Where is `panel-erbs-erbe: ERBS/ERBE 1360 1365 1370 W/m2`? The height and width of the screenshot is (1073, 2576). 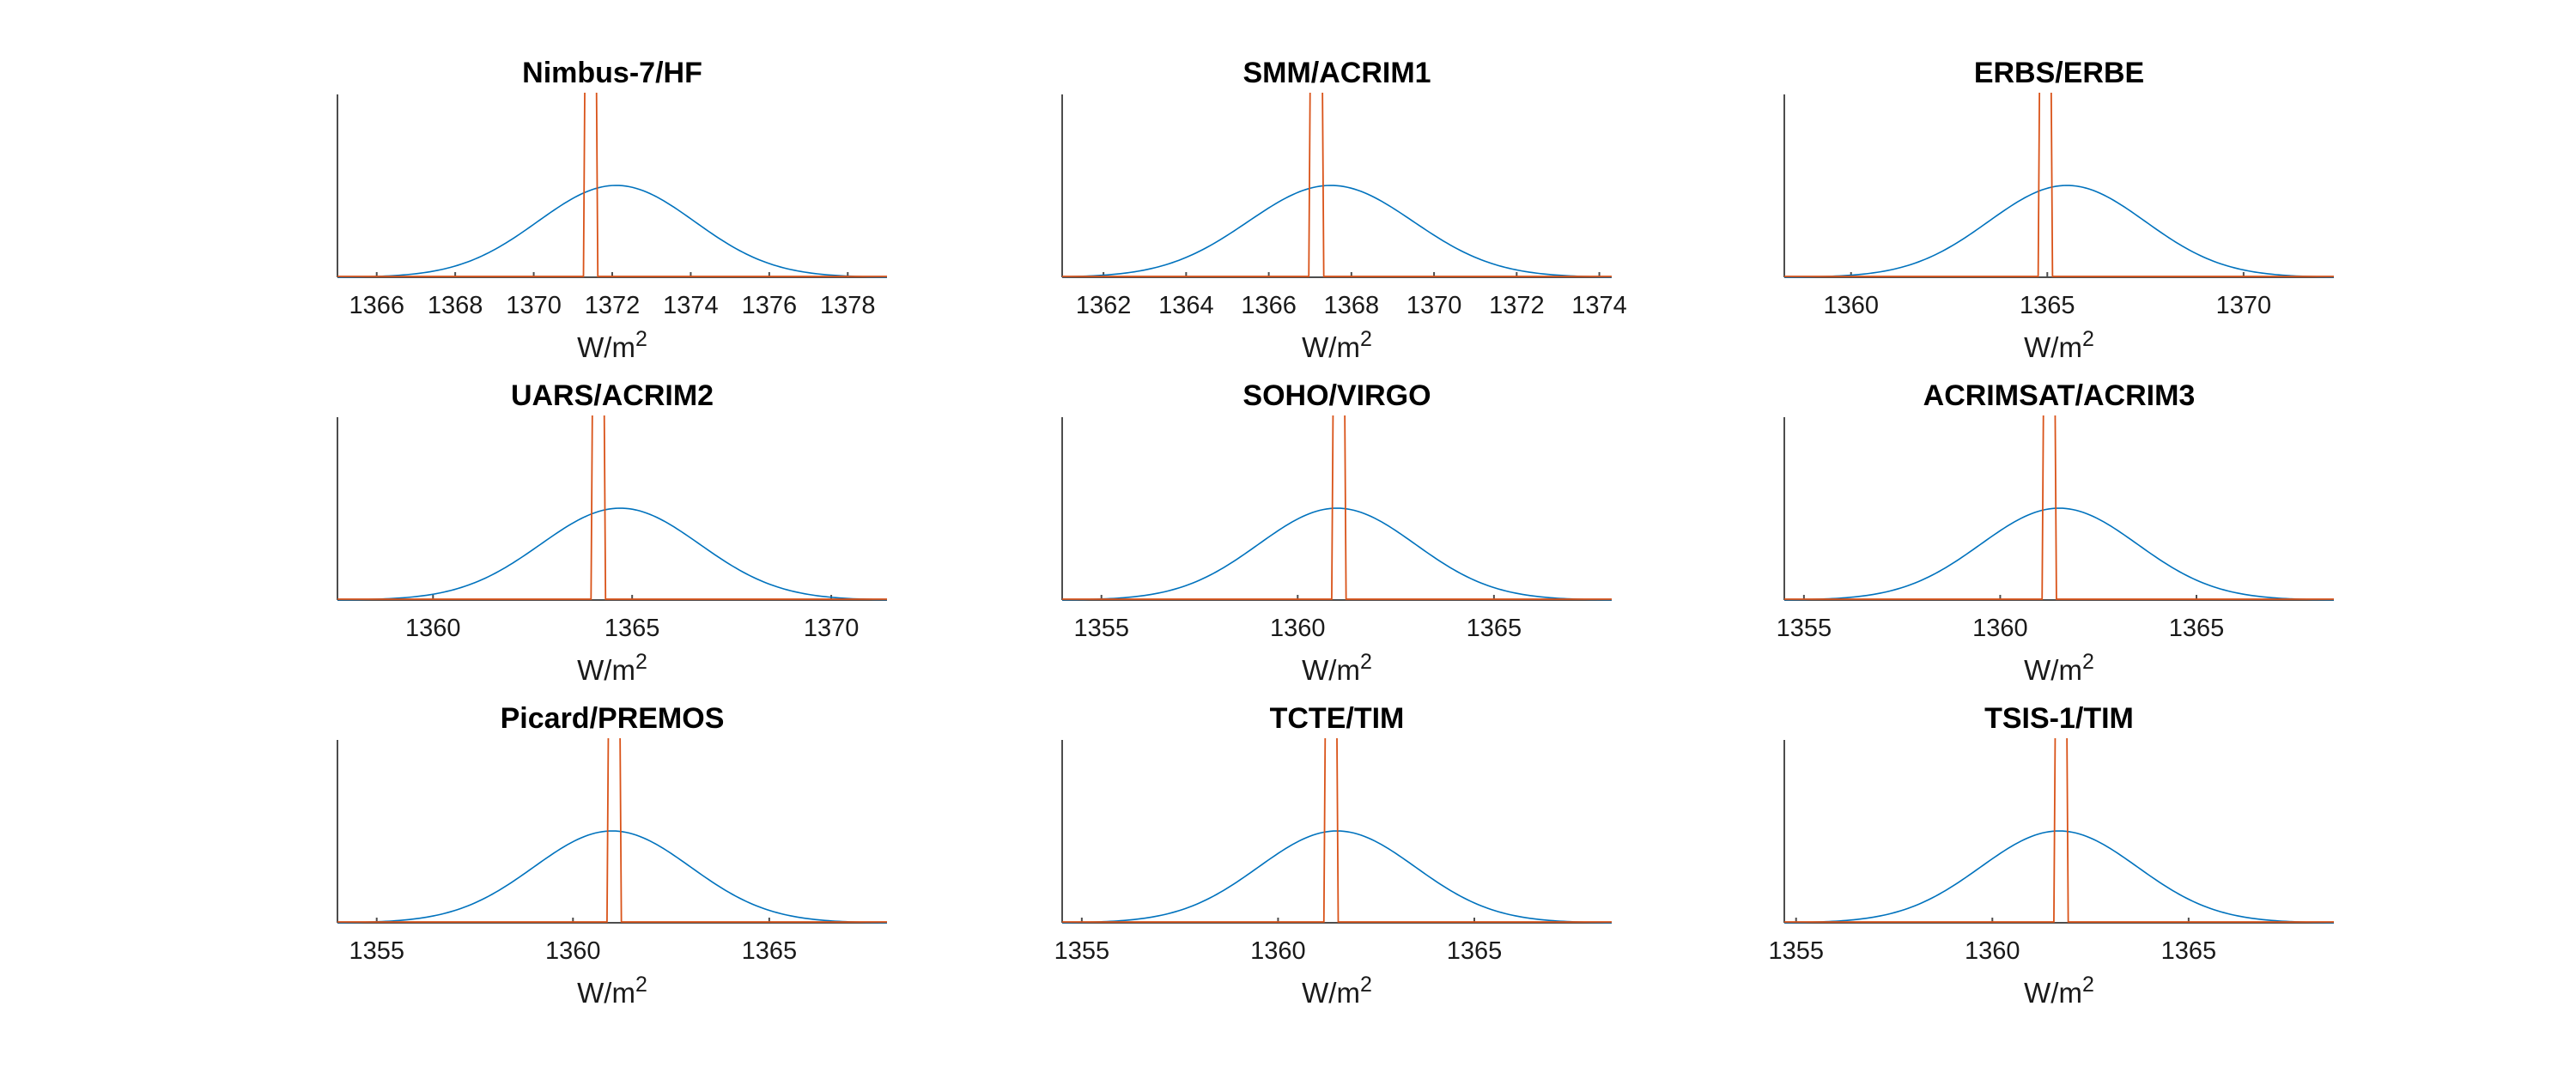 panel-erbs-erbe: ERBS/ERBE 1360 1365 1370 W/m2 is located at coordinates (2059, 210).